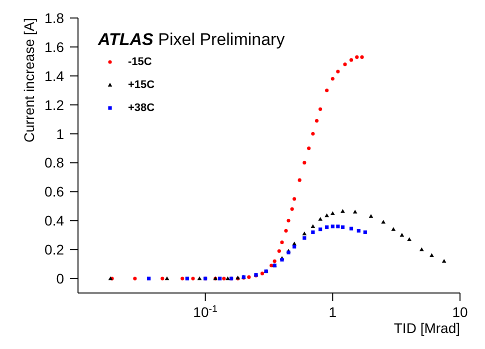  What do you see at coordinates (29, 80) in the screenshot?
I see `y-axis-title: Current increase [A]` at bounding box center [29, 80].